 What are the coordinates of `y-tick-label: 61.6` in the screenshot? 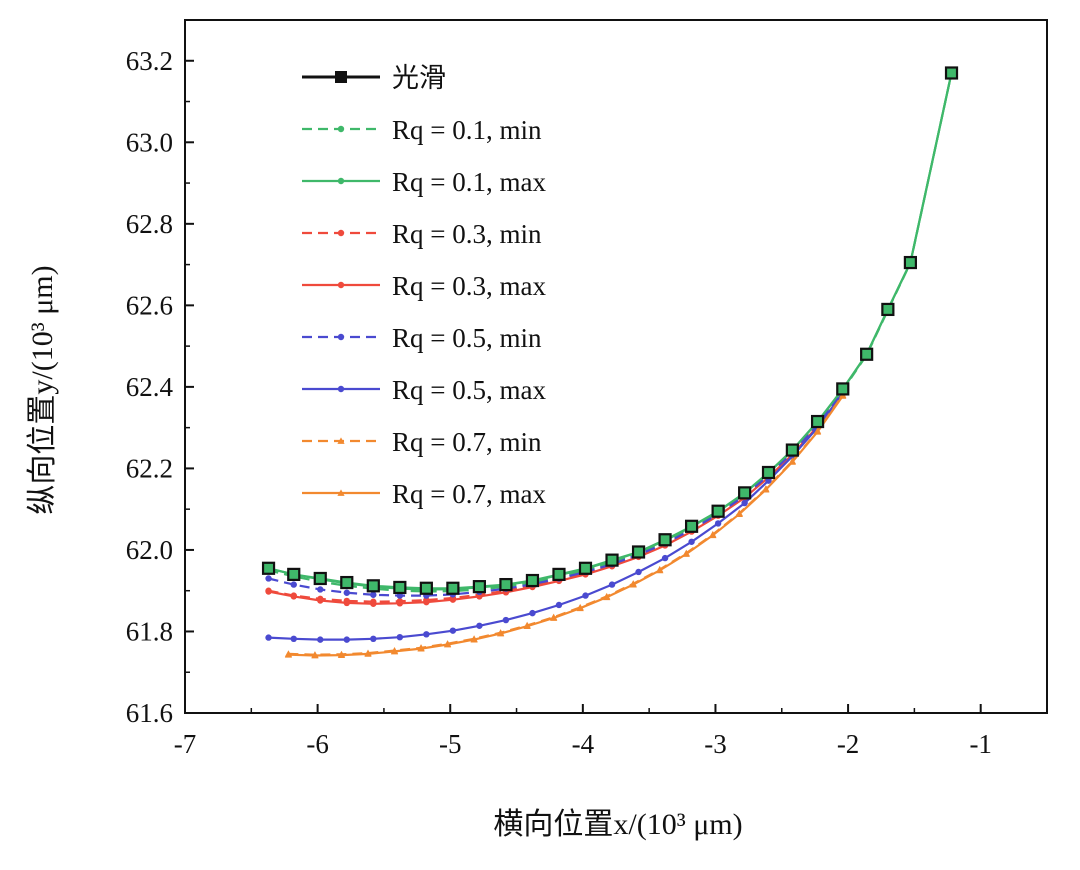 It's located at (149, 713).